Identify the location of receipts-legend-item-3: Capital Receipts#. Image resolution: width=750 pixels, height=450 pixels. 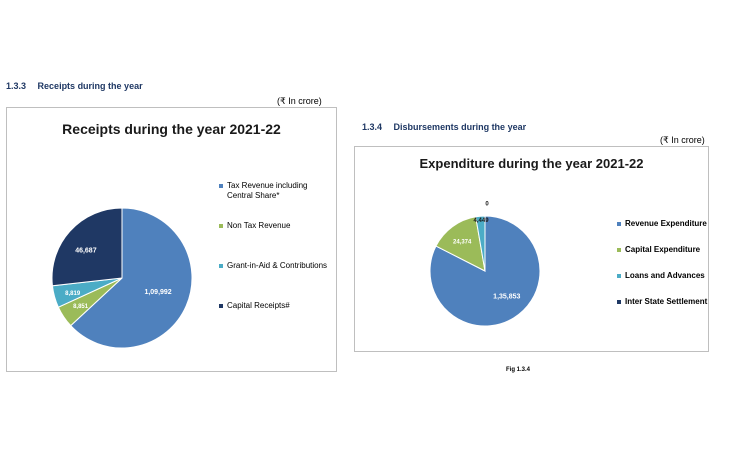
(275, 306).